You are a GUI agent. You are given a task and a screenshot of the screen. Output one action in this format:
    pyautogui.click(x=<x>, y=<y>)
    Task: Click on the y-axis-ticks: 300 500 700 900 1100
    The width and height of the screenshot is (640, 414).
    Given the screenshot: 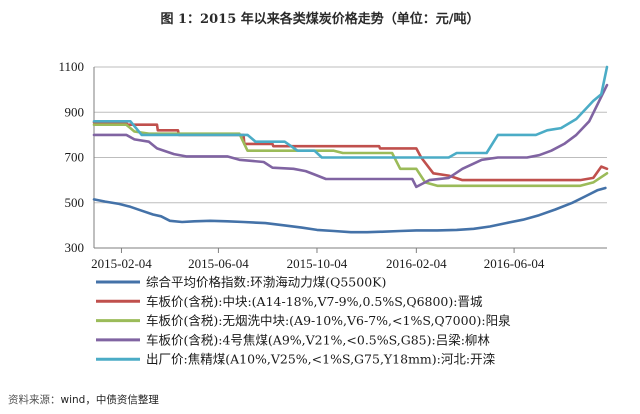 What is the action you would take?
    pyautogui.click(x=71, y=157)
    